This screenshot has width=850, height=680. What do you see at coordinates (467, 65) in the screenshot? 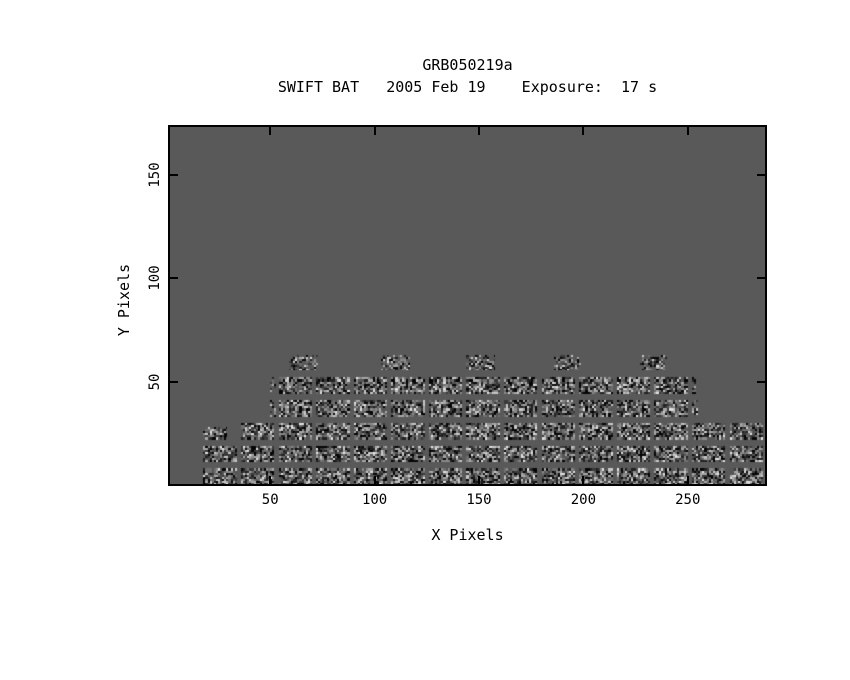
I see `chart-title: GRB050219a` at bounding box center [467, 65].